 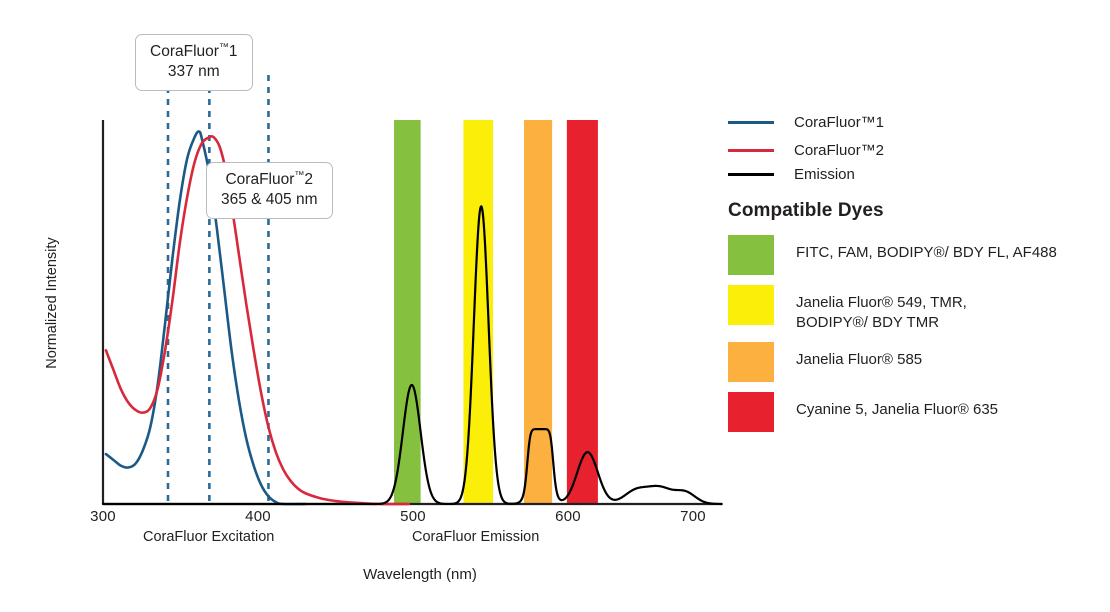 What do you see at coordinates (824, 174) in the screenshot?
I see `legend-label-emission: Emission` at bounding box center [824, 174].